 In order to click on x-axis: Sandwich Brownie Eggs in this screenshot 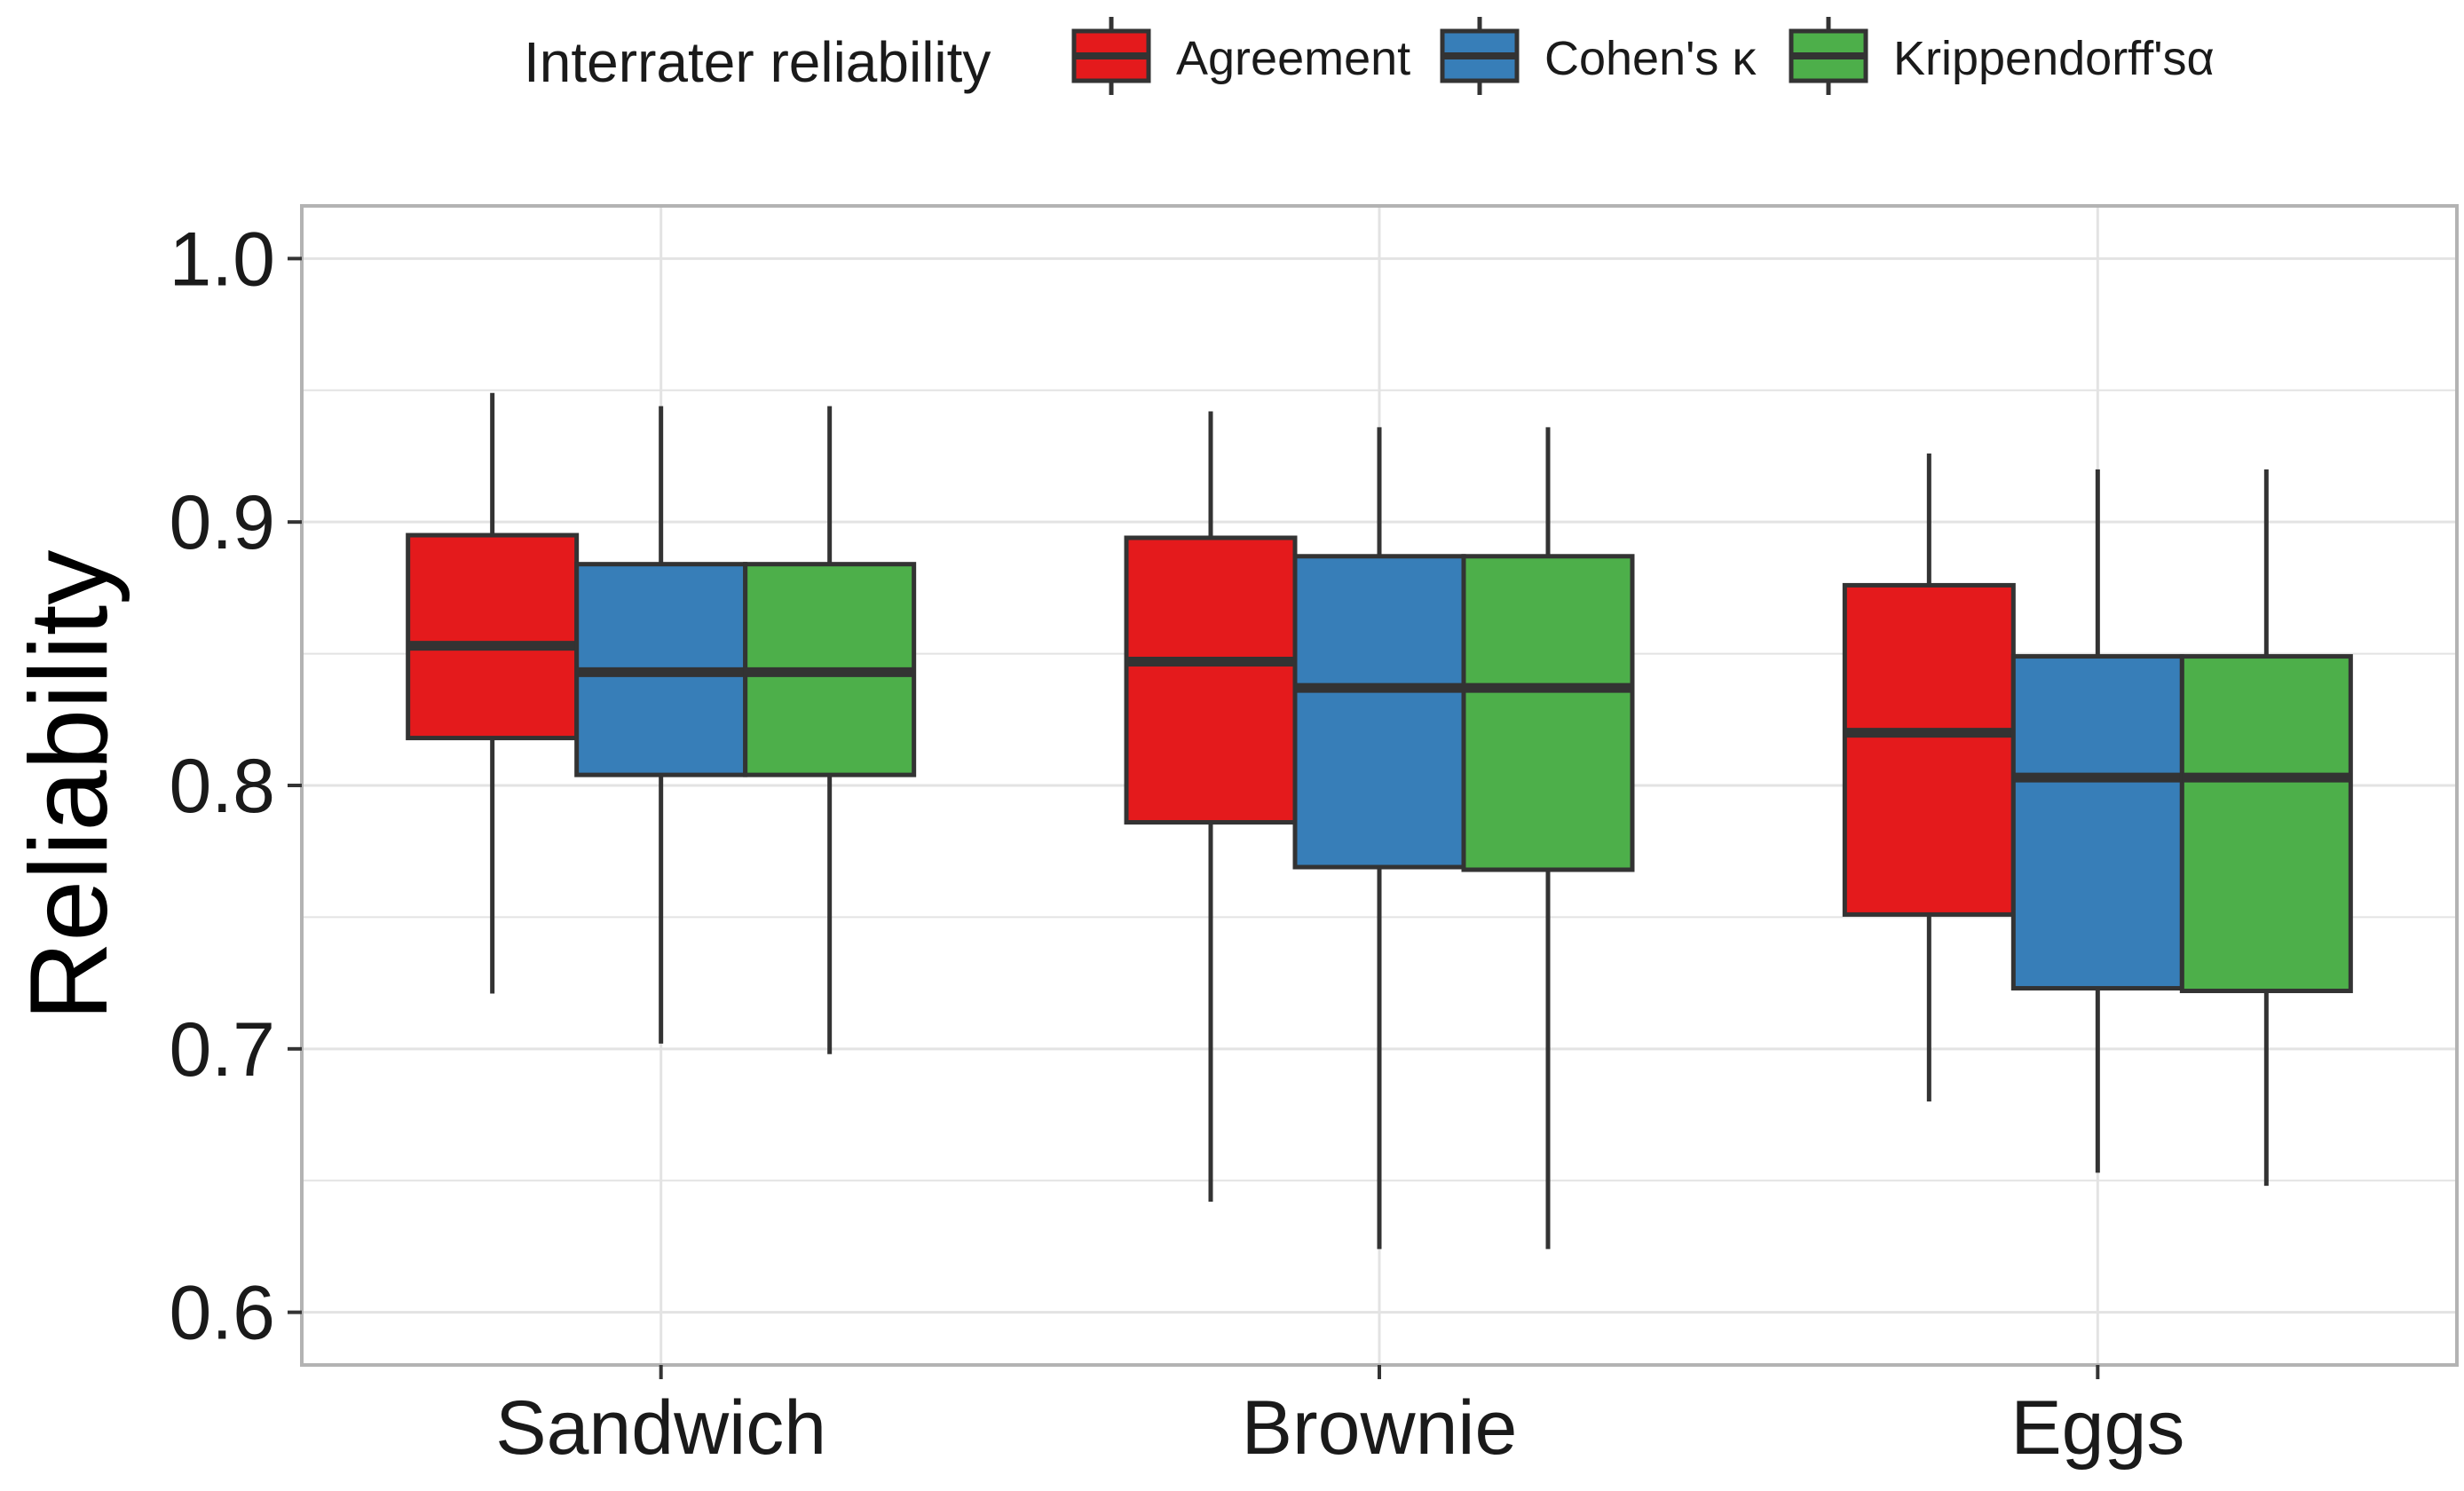, I will do `click(1339, 1418)`.